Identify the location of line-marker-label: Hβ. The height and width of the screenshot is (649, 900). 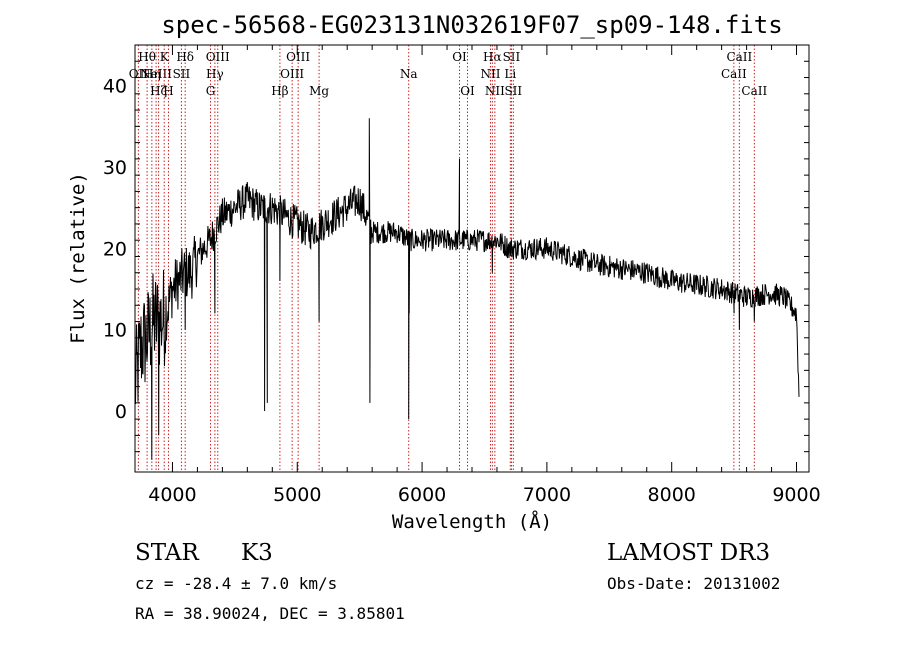
(279, 91).